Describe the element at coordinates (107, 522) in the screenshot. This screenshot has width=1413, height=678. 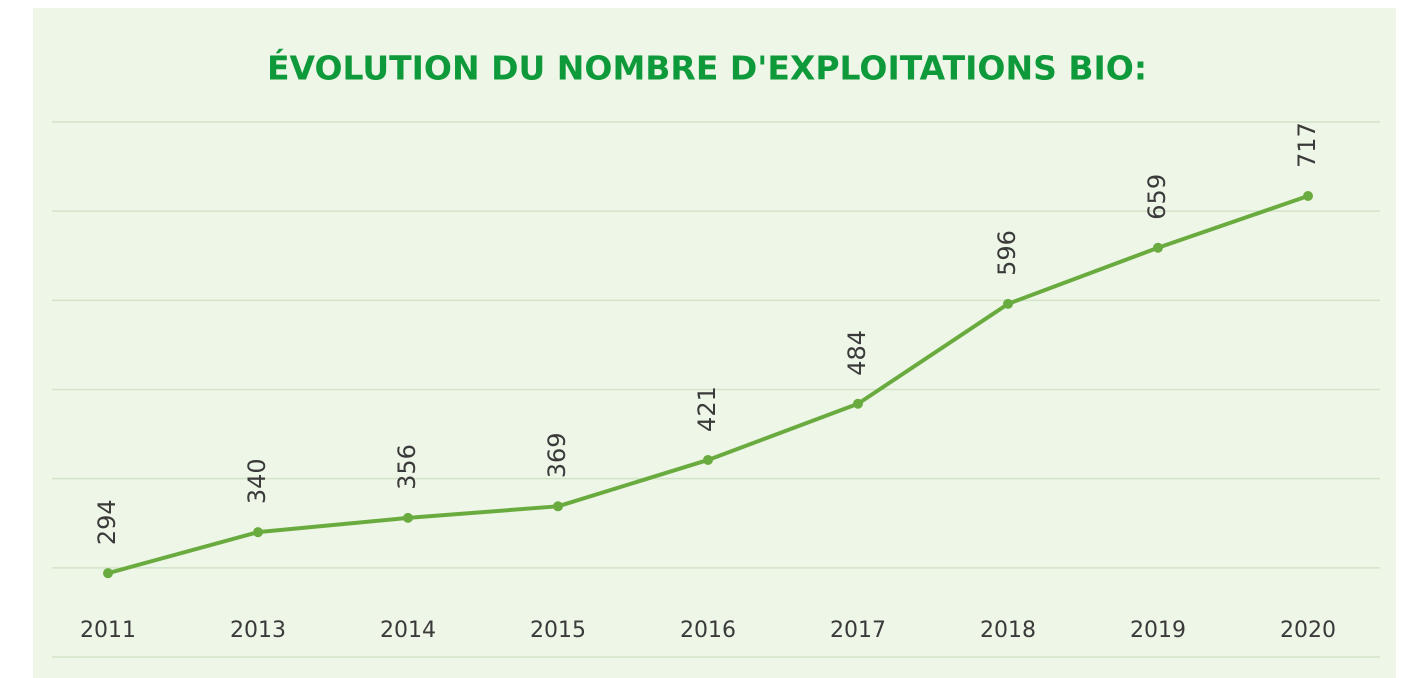
I see `data-label: 294` at that location.